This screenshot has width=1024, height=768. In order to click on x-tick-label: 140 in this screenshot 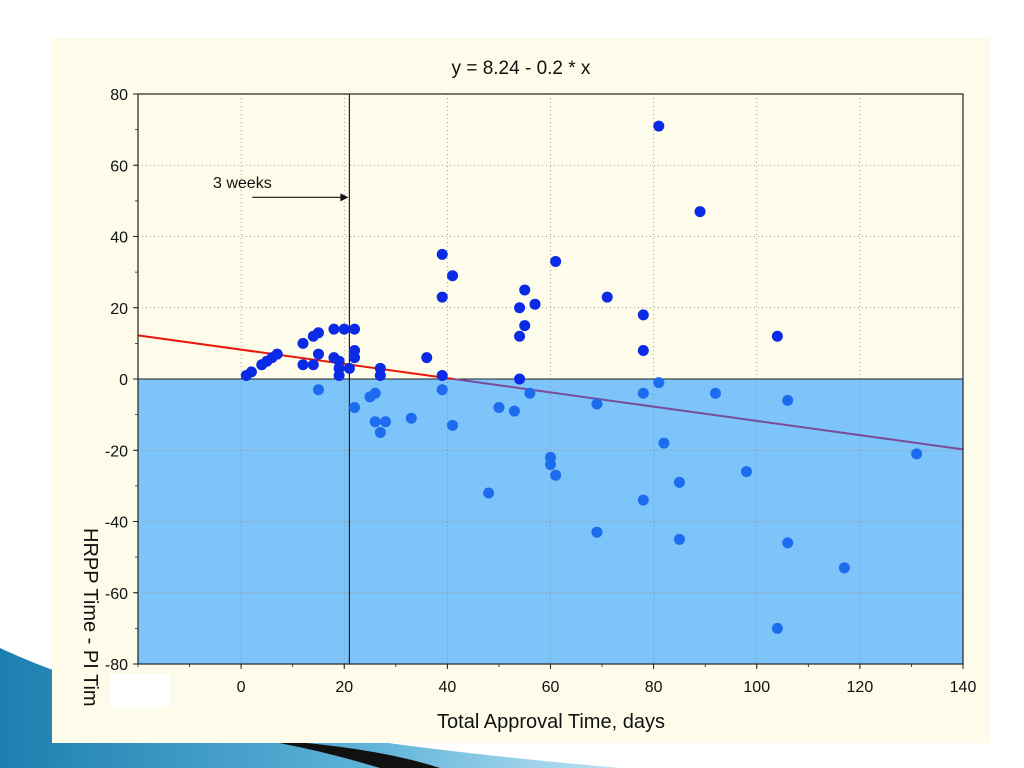, I will do `click(963, 687)`.